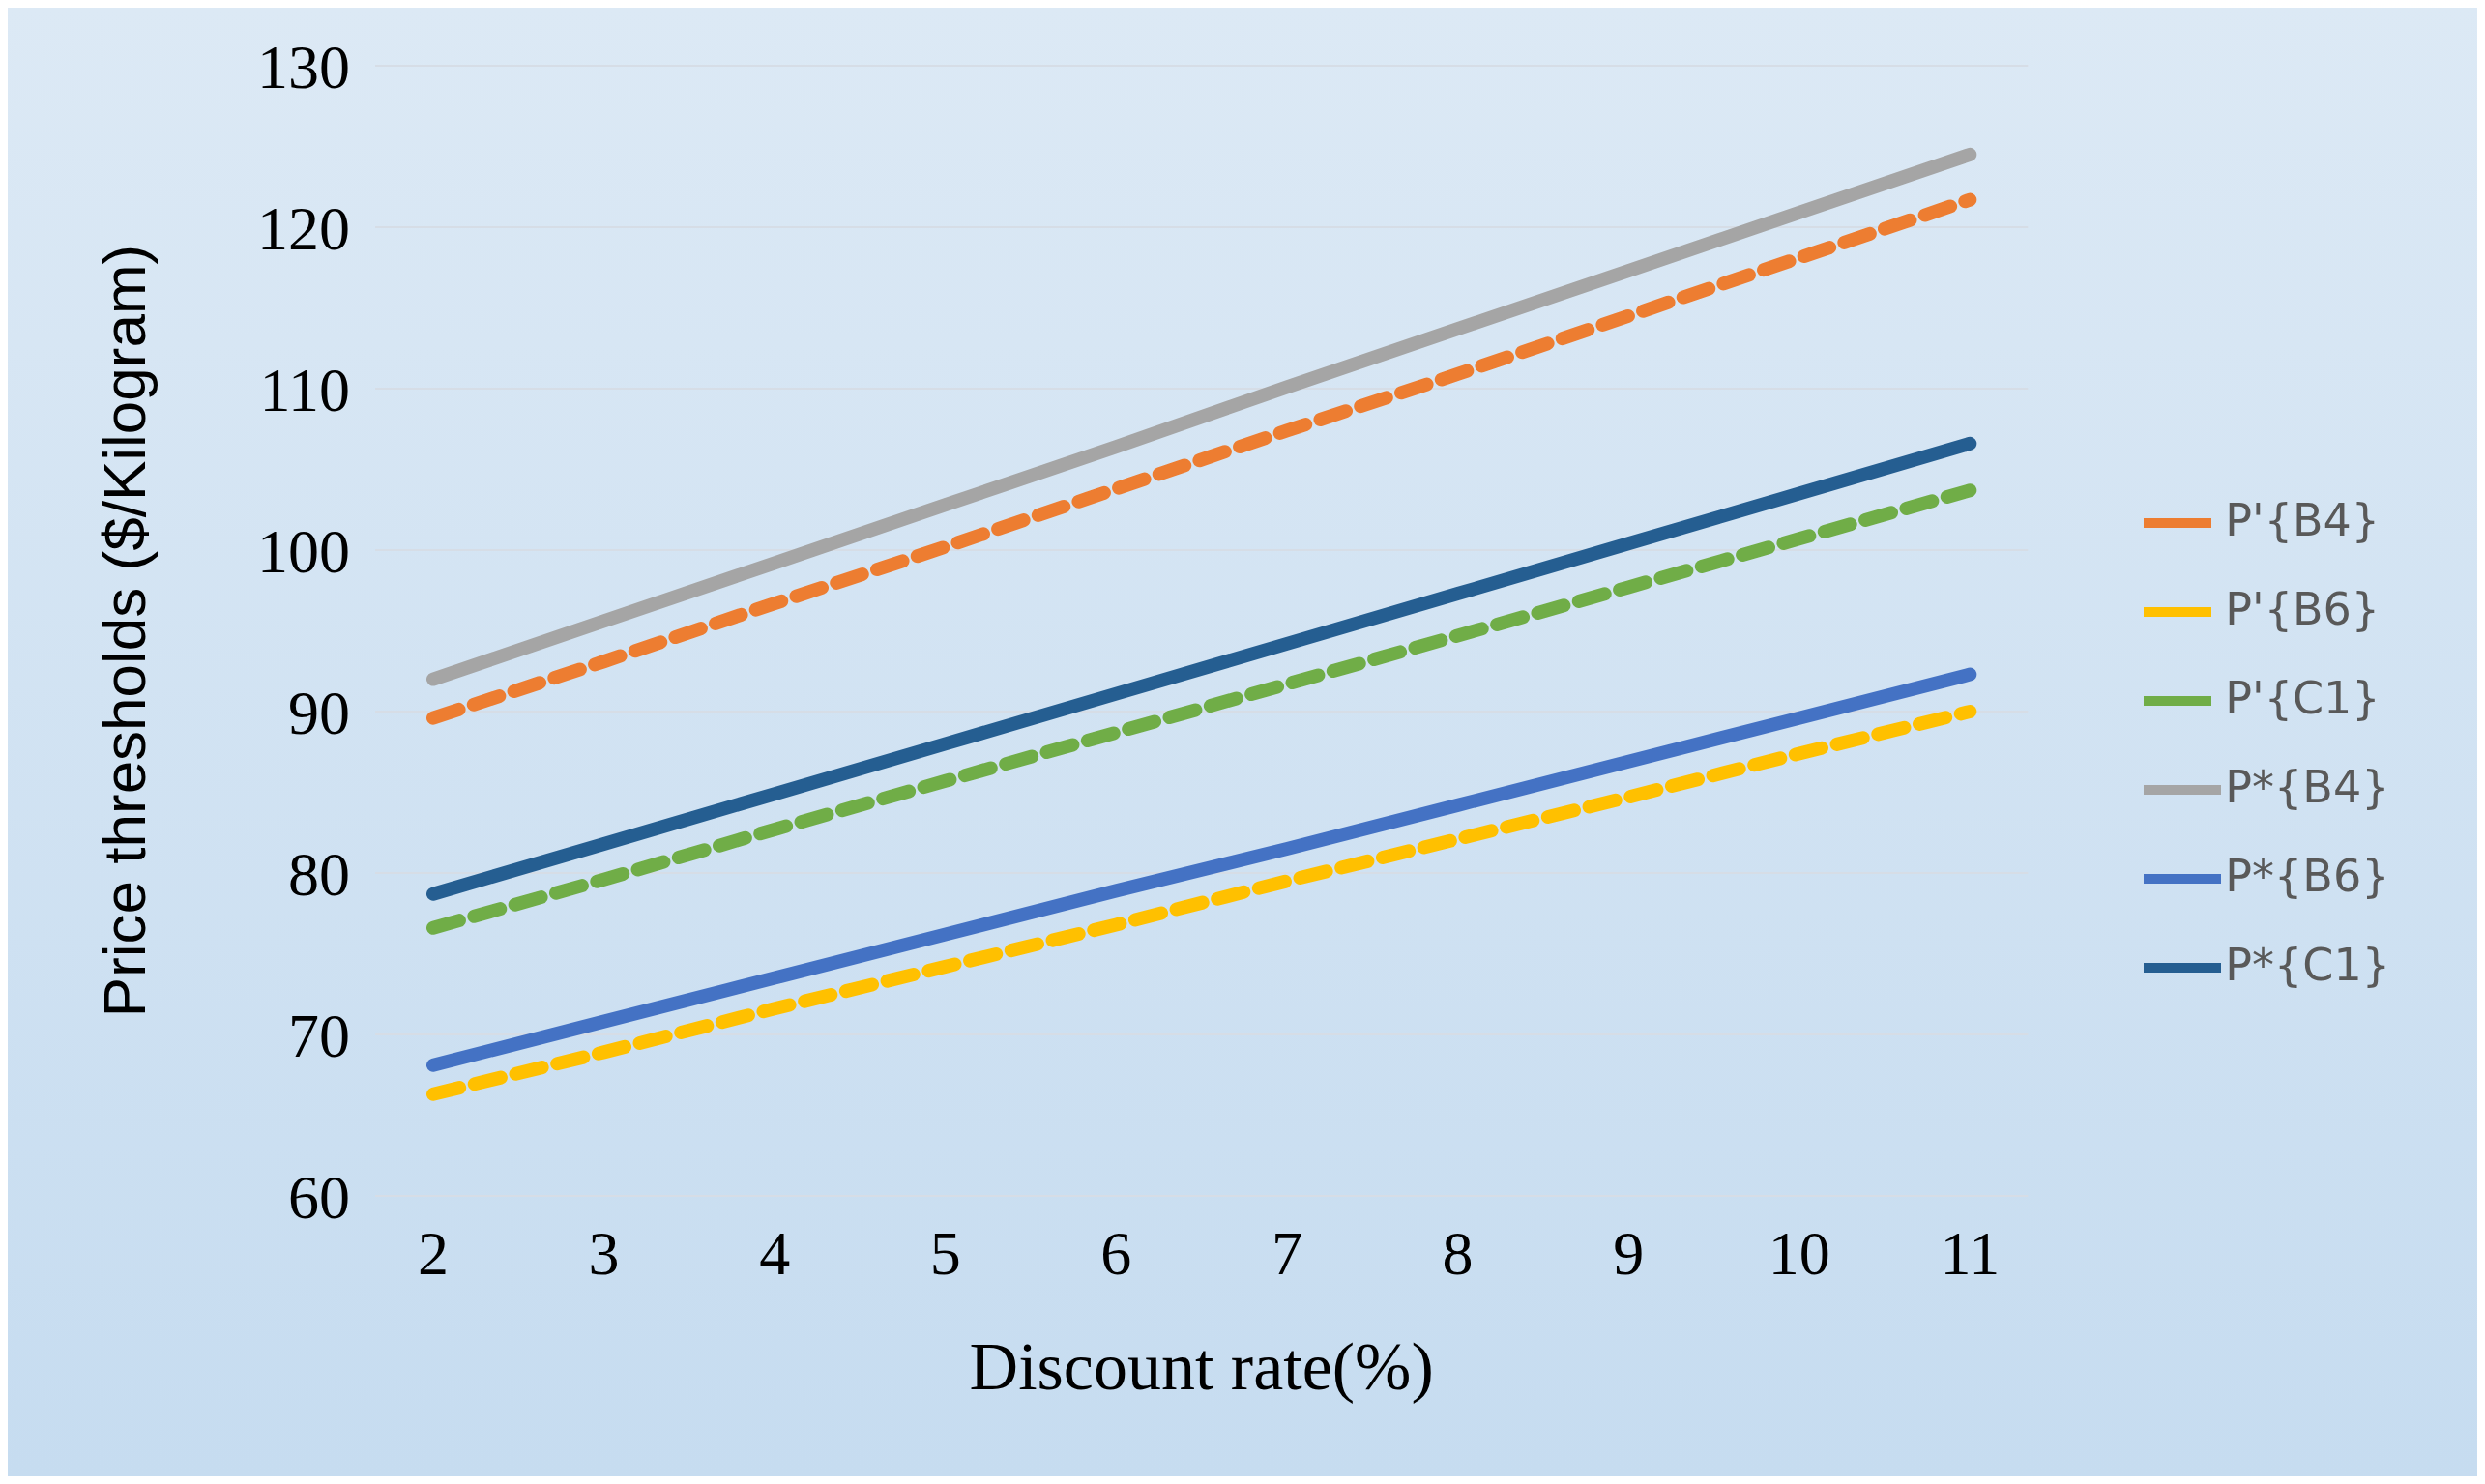 Image resolution: width=2485 pixels, height=1484 pixels. Describe the element at coordinates (433, 1254) in the screenshot. I see `x-tick-label: 2` at that location.